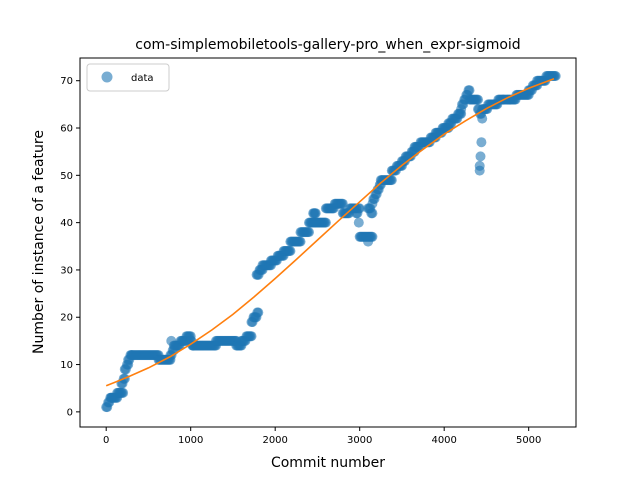 This screenshot has width=640, height=480. I want to click on y-tick-label: 50, so click(66, 176).